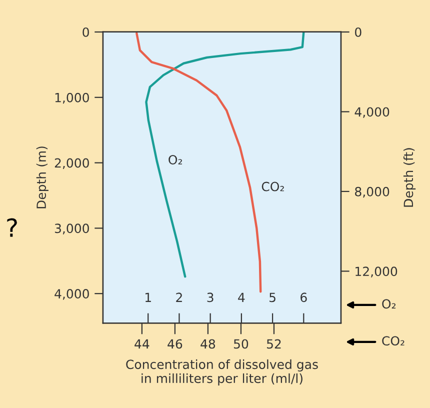 This screenshot has height=408, width=430. What do you see at coordinates (241, 344) in the screenshot?
I see `x2-tick-label: 50` at bounding box center [241, 344].